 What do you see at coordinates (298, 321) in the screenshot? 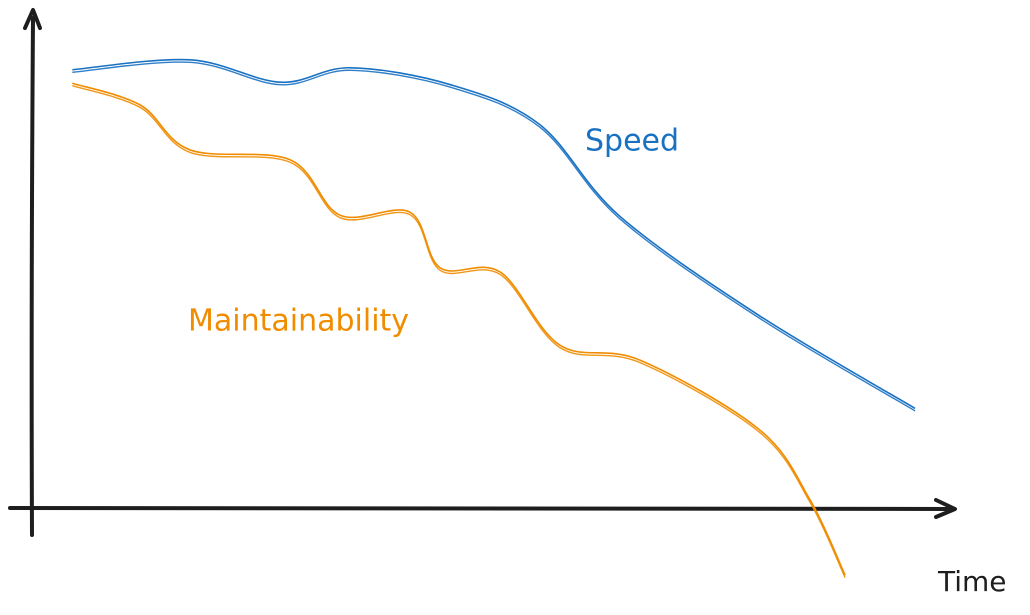
I see `series-label: Maintainability` at bounding box center [298, 321].